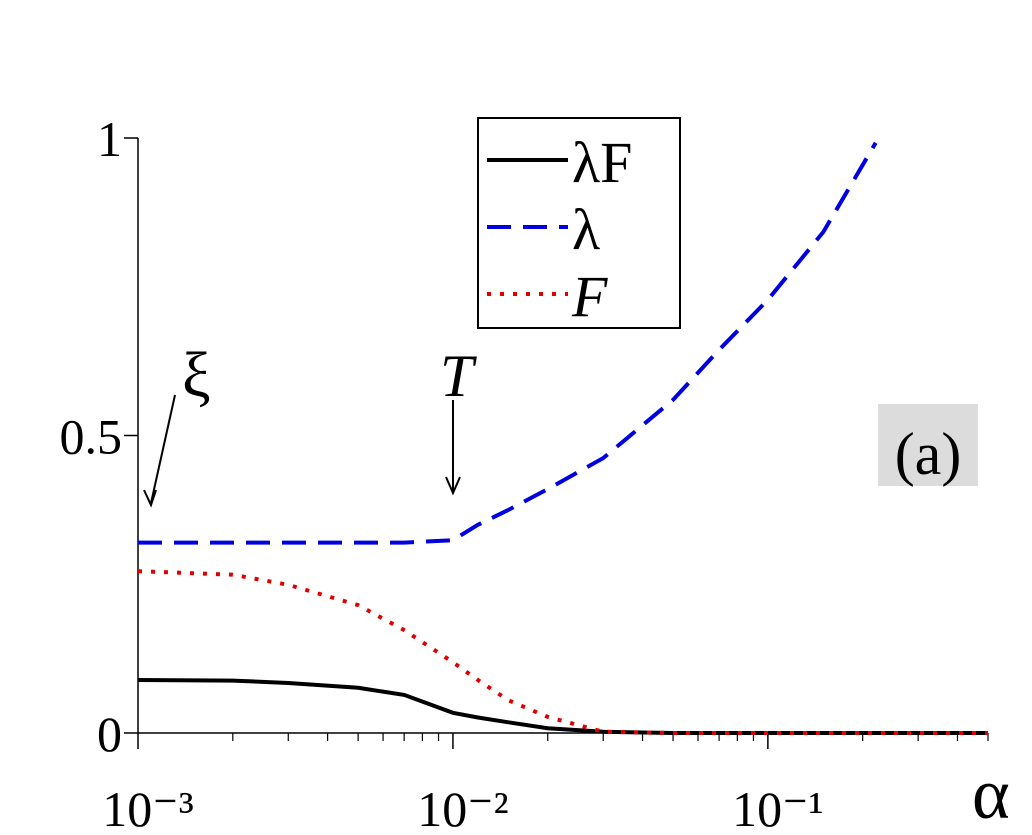 The image size is (1032, 835). What do you see at coordinates (991, 794) in the screenshot?
I see `x-axis-label: α` at bounding box center [991, 794].